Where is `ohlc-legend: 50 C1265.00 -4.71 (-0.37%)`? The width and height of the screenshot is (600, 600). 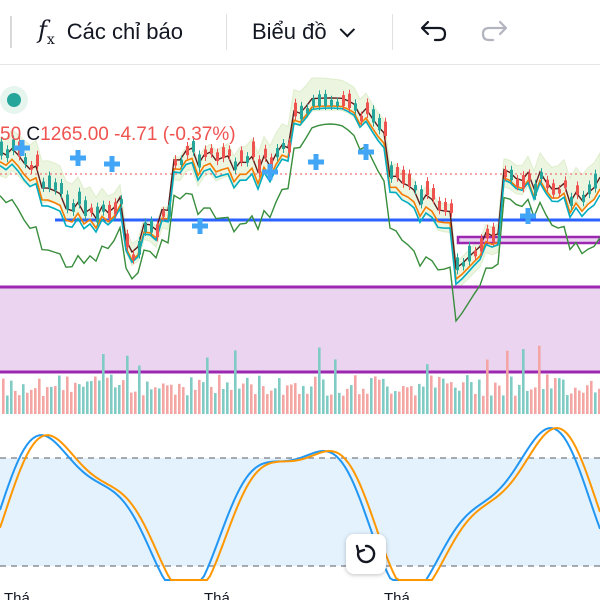 ohlc-legend: 50 C1265.00 -4.71 (-0.37%) is located at coordinates (118, 135).